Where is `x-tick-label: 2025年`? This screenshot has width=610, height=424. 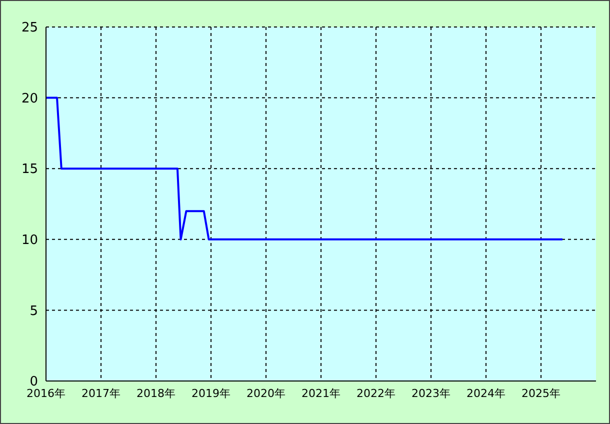 x-tick-label: 2025年 is located at coordinates (541, 393).